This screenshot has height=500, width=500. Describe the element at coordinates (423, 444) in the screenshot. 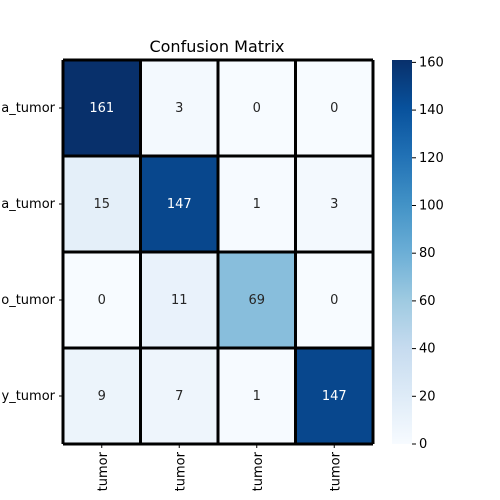

I see `colorbar-tick-label: 0` at that location.